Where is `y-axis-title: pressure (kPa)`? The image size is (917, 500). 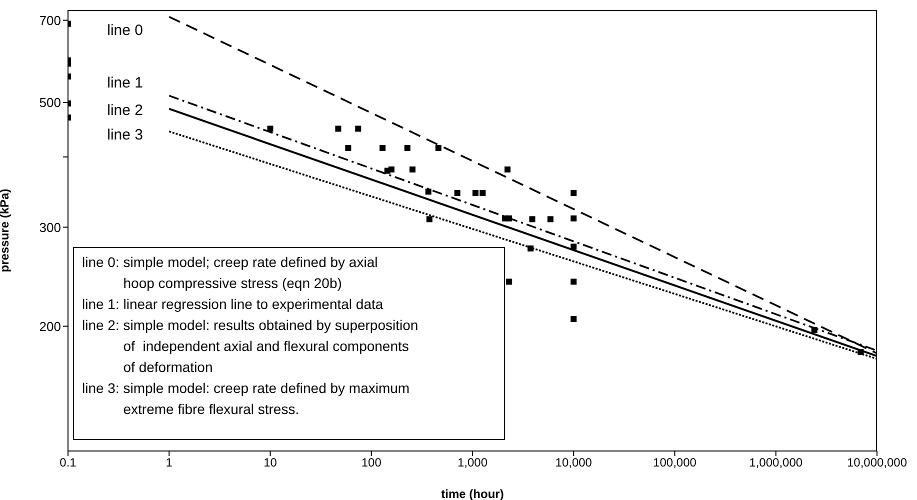 y-axis-title: pressure (kPa) is located at coordinates (6, 230).